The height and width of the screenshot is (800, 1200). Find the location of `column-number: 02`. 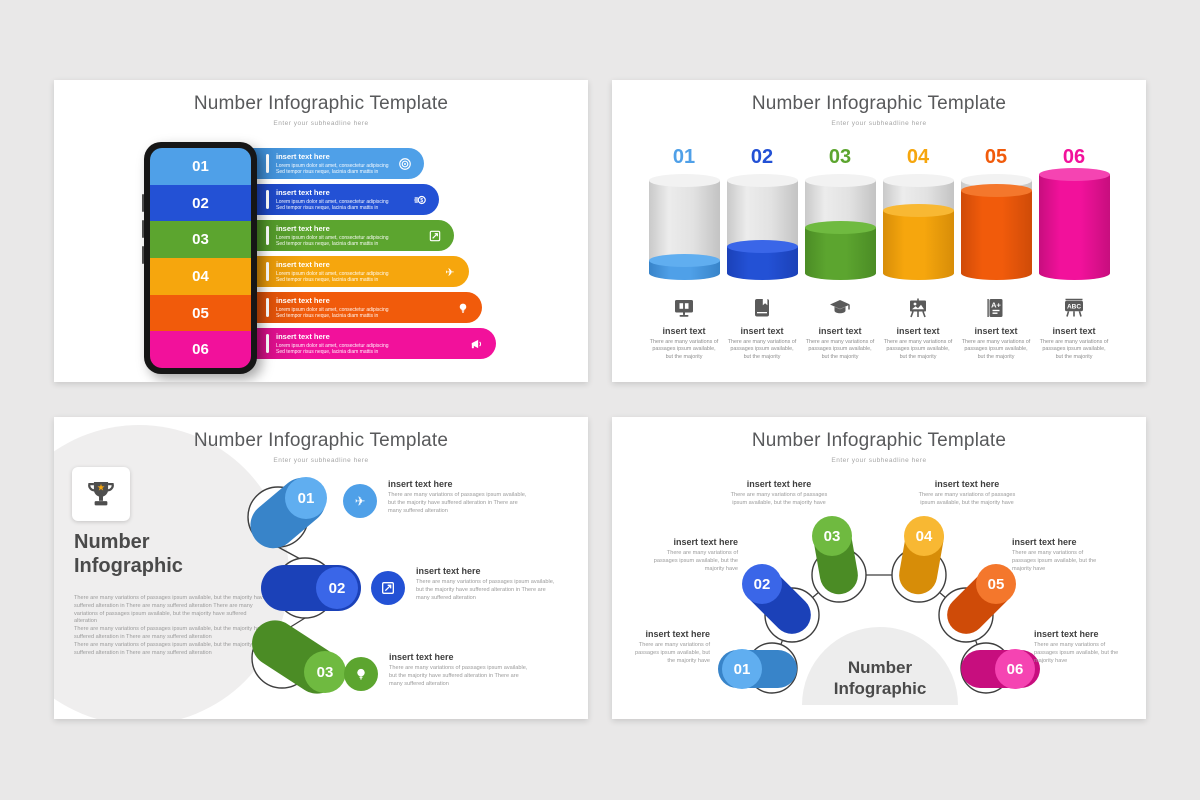

column-number: 02 is located at coordinates (762, 157).